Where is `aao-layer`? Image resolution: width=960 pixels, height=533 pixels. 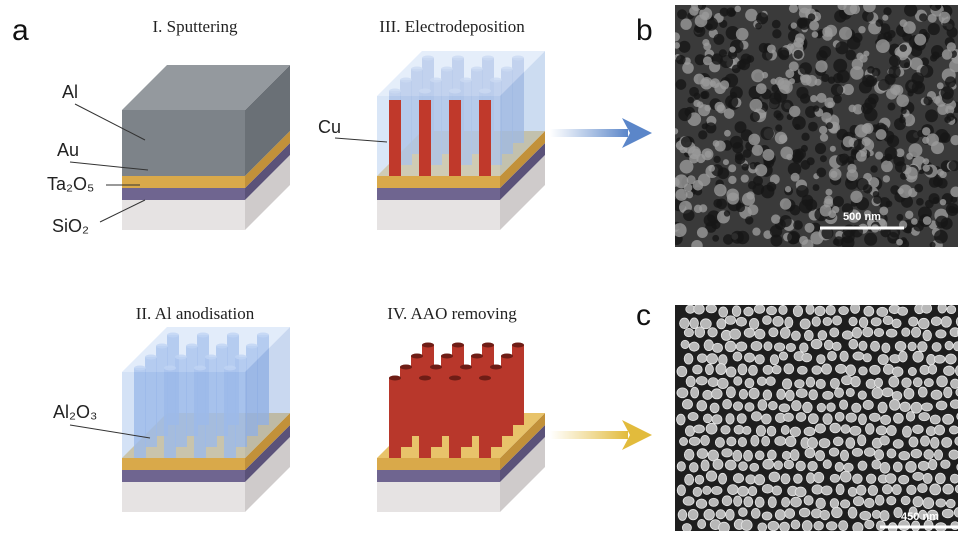
aao-layer is located at coordinates (522, 113).